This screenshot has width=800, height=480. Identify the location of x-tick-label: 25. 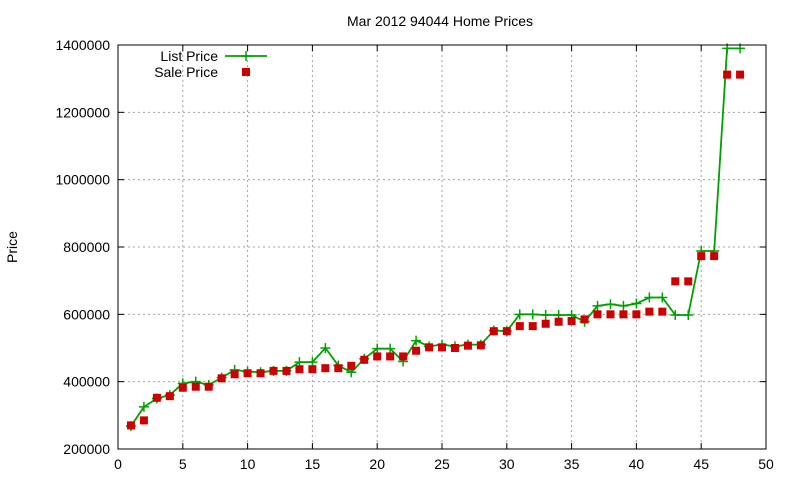
(442, 464).